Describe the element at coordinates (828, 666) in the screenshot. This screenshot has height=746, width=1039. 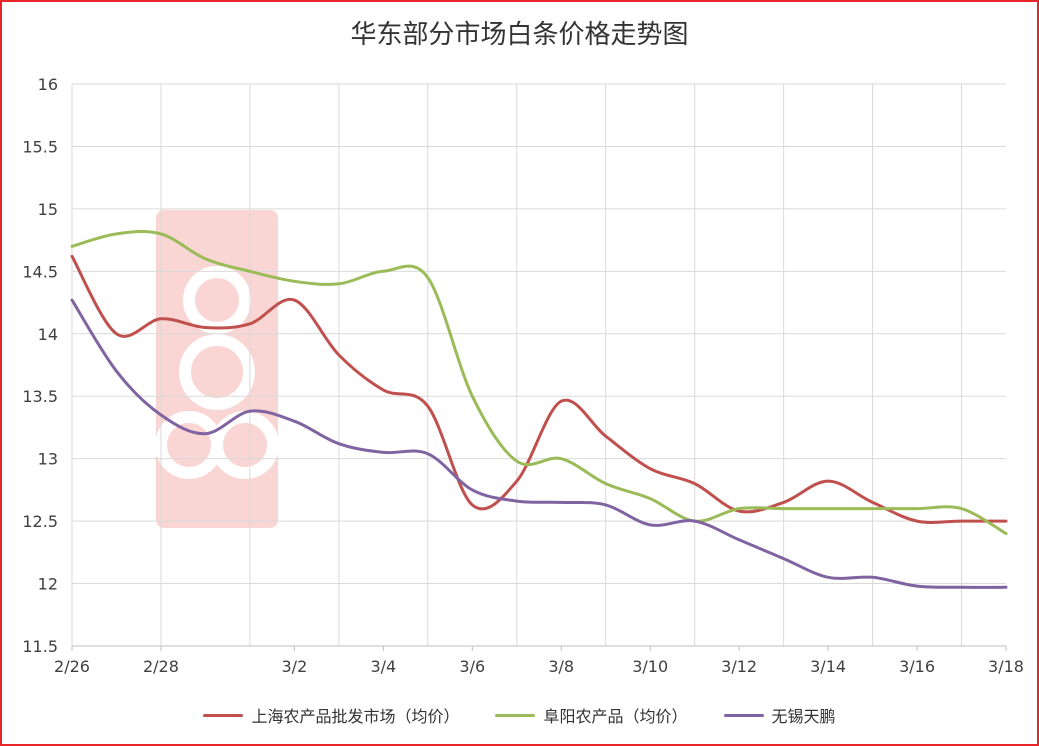
I see `x-tick-label: 3/14` at that location.